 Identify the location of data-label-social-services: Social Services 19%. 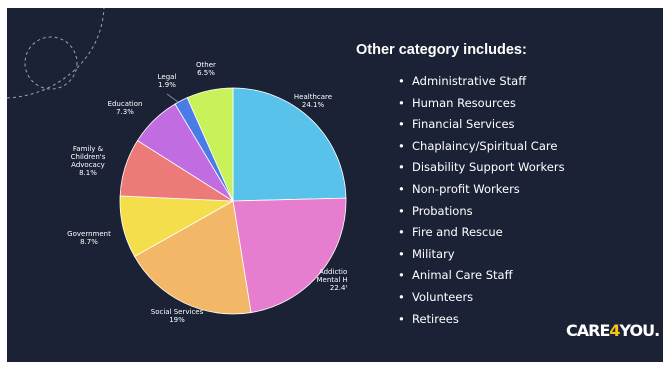
(177, 316).